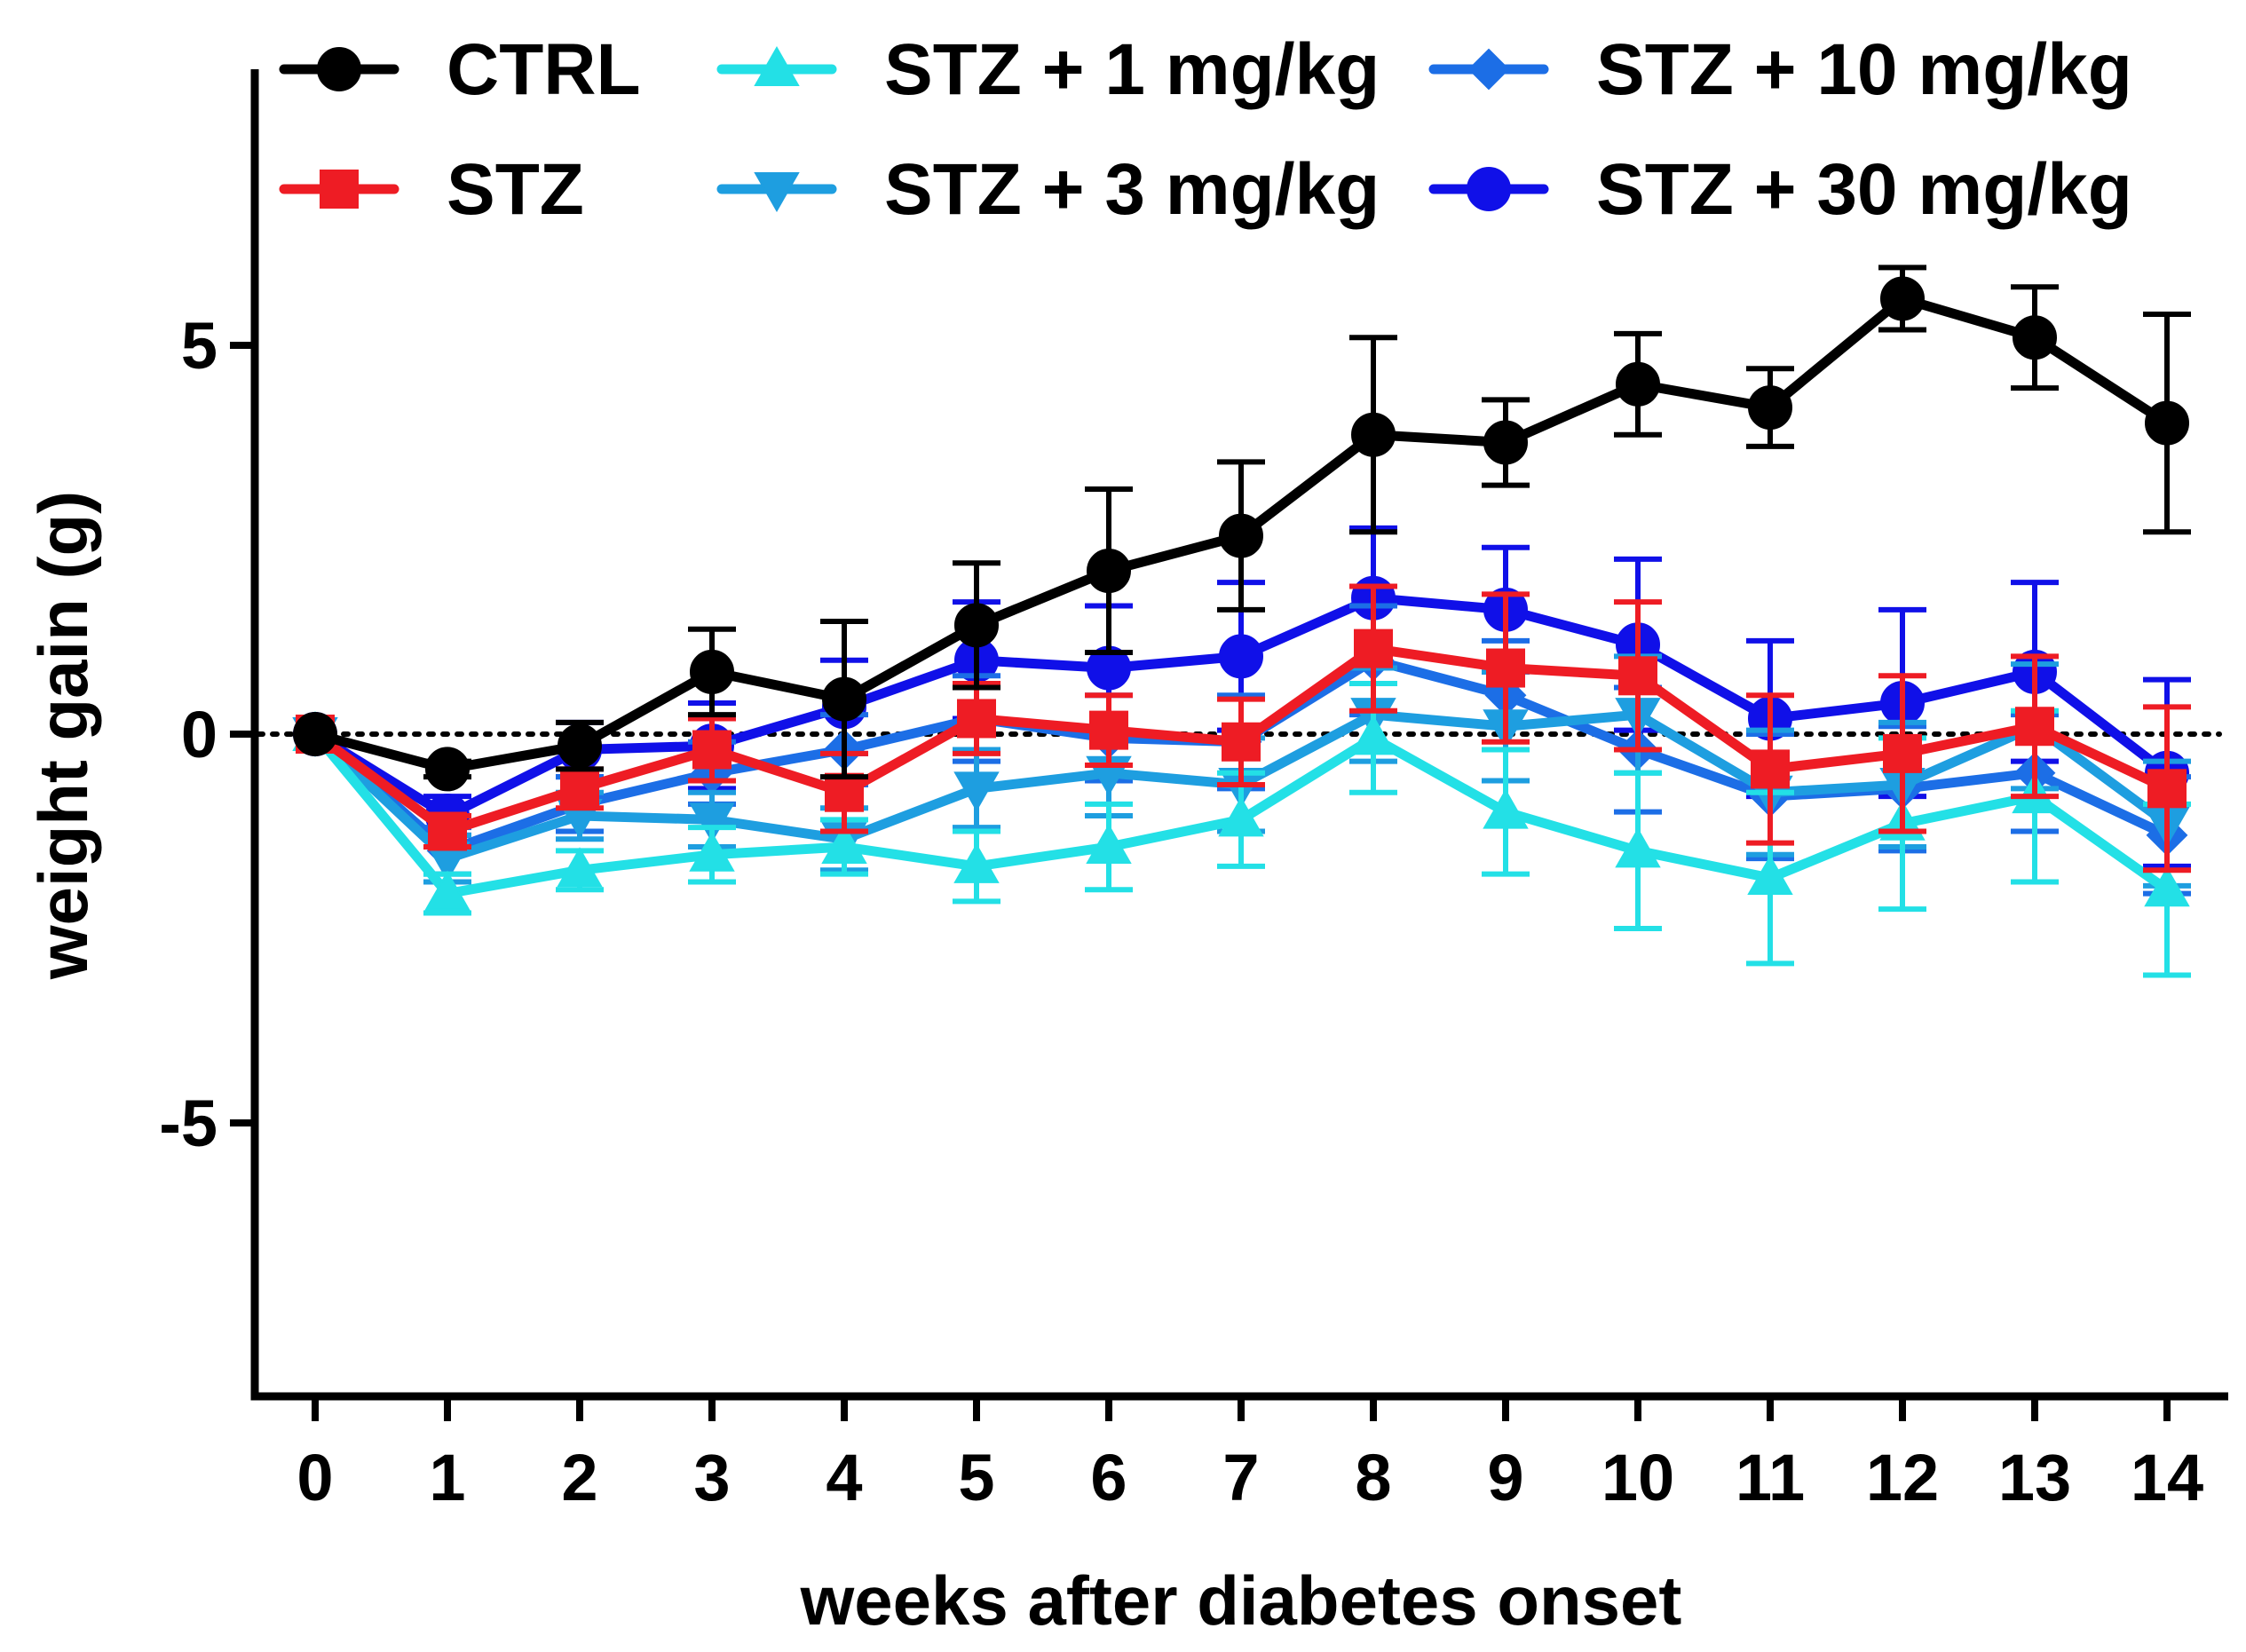 This screenshot has height=1652, width=2246. What do you see at coordinates (1864, 69) in the screenshot?
I see `legend-label: STZ + 10 mg/kg` at bounding box center [1864, 69].